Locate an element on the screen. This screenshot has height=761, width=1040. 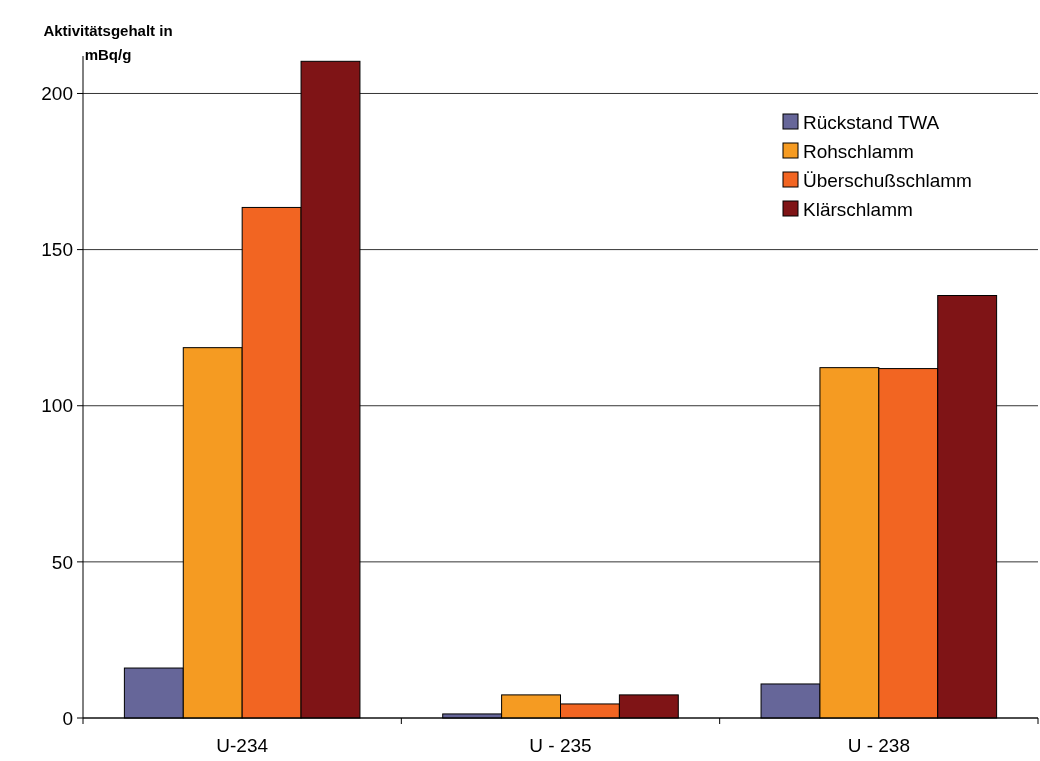
y-tick-label: 200 is located at coordinates (57, 94).